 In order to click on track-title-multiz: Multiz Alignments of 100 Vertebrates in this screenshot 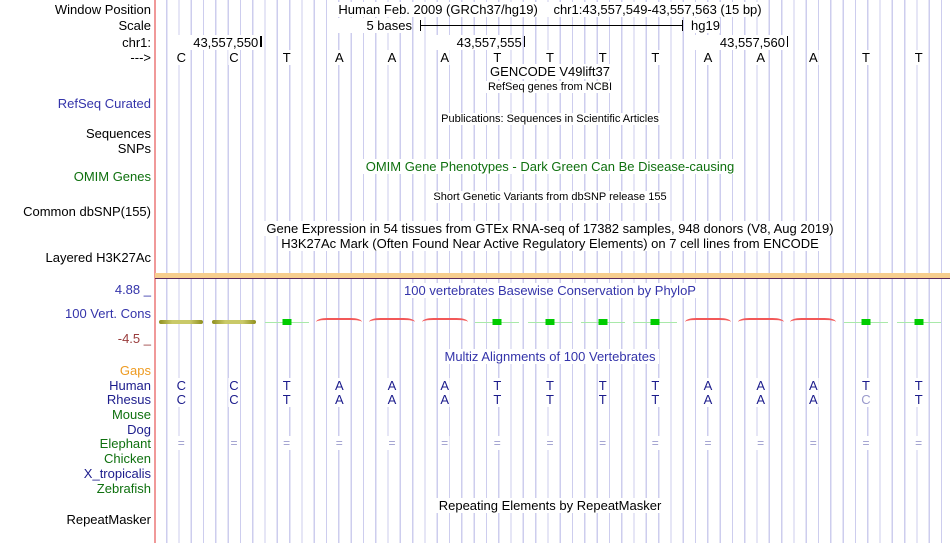, I will do `click(550, 356)`.